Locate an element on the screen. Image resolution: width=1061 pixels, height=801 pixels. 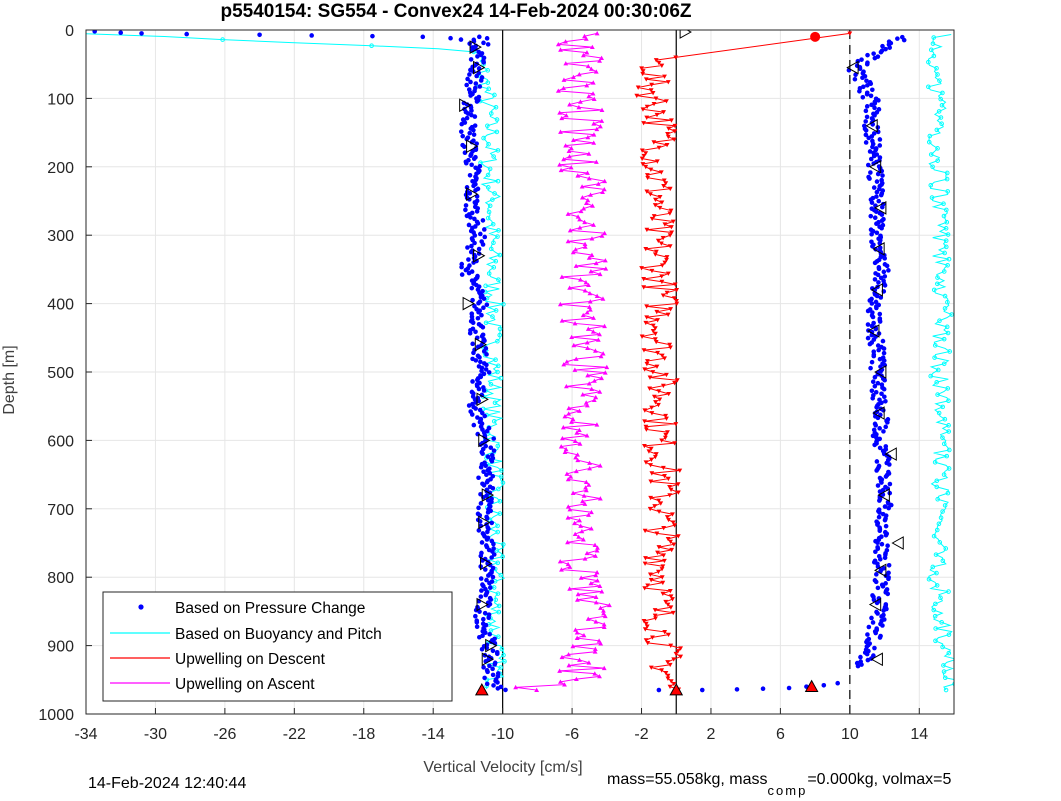
pressure-bottom-points is located at coordinates (748, 686).